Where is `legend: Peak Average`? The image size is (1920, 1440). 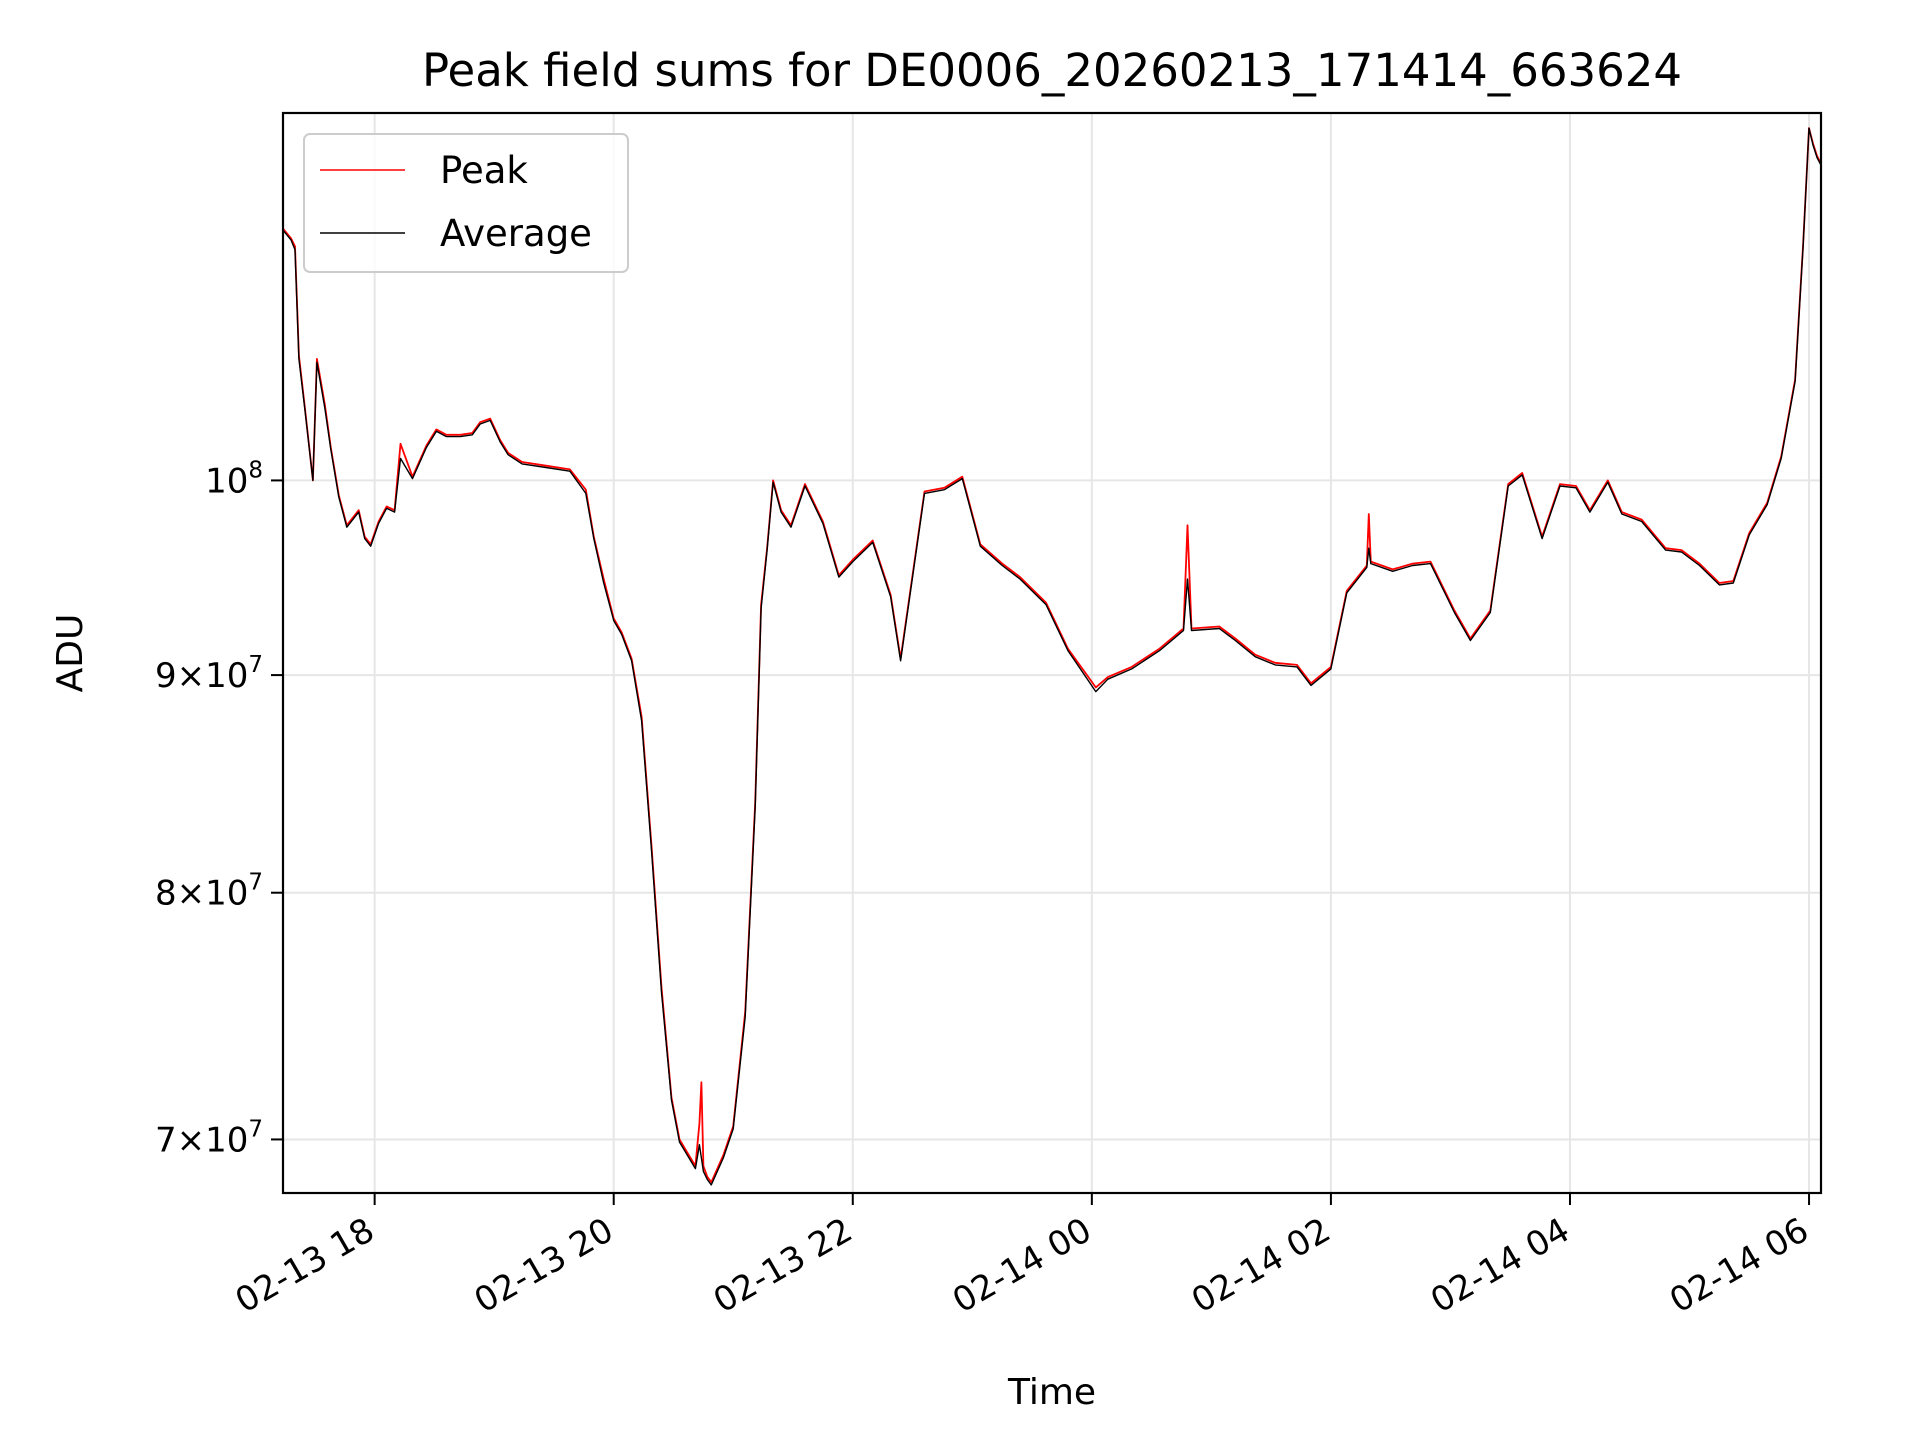 legend: Peak Average is located at coordinates (466, 203).